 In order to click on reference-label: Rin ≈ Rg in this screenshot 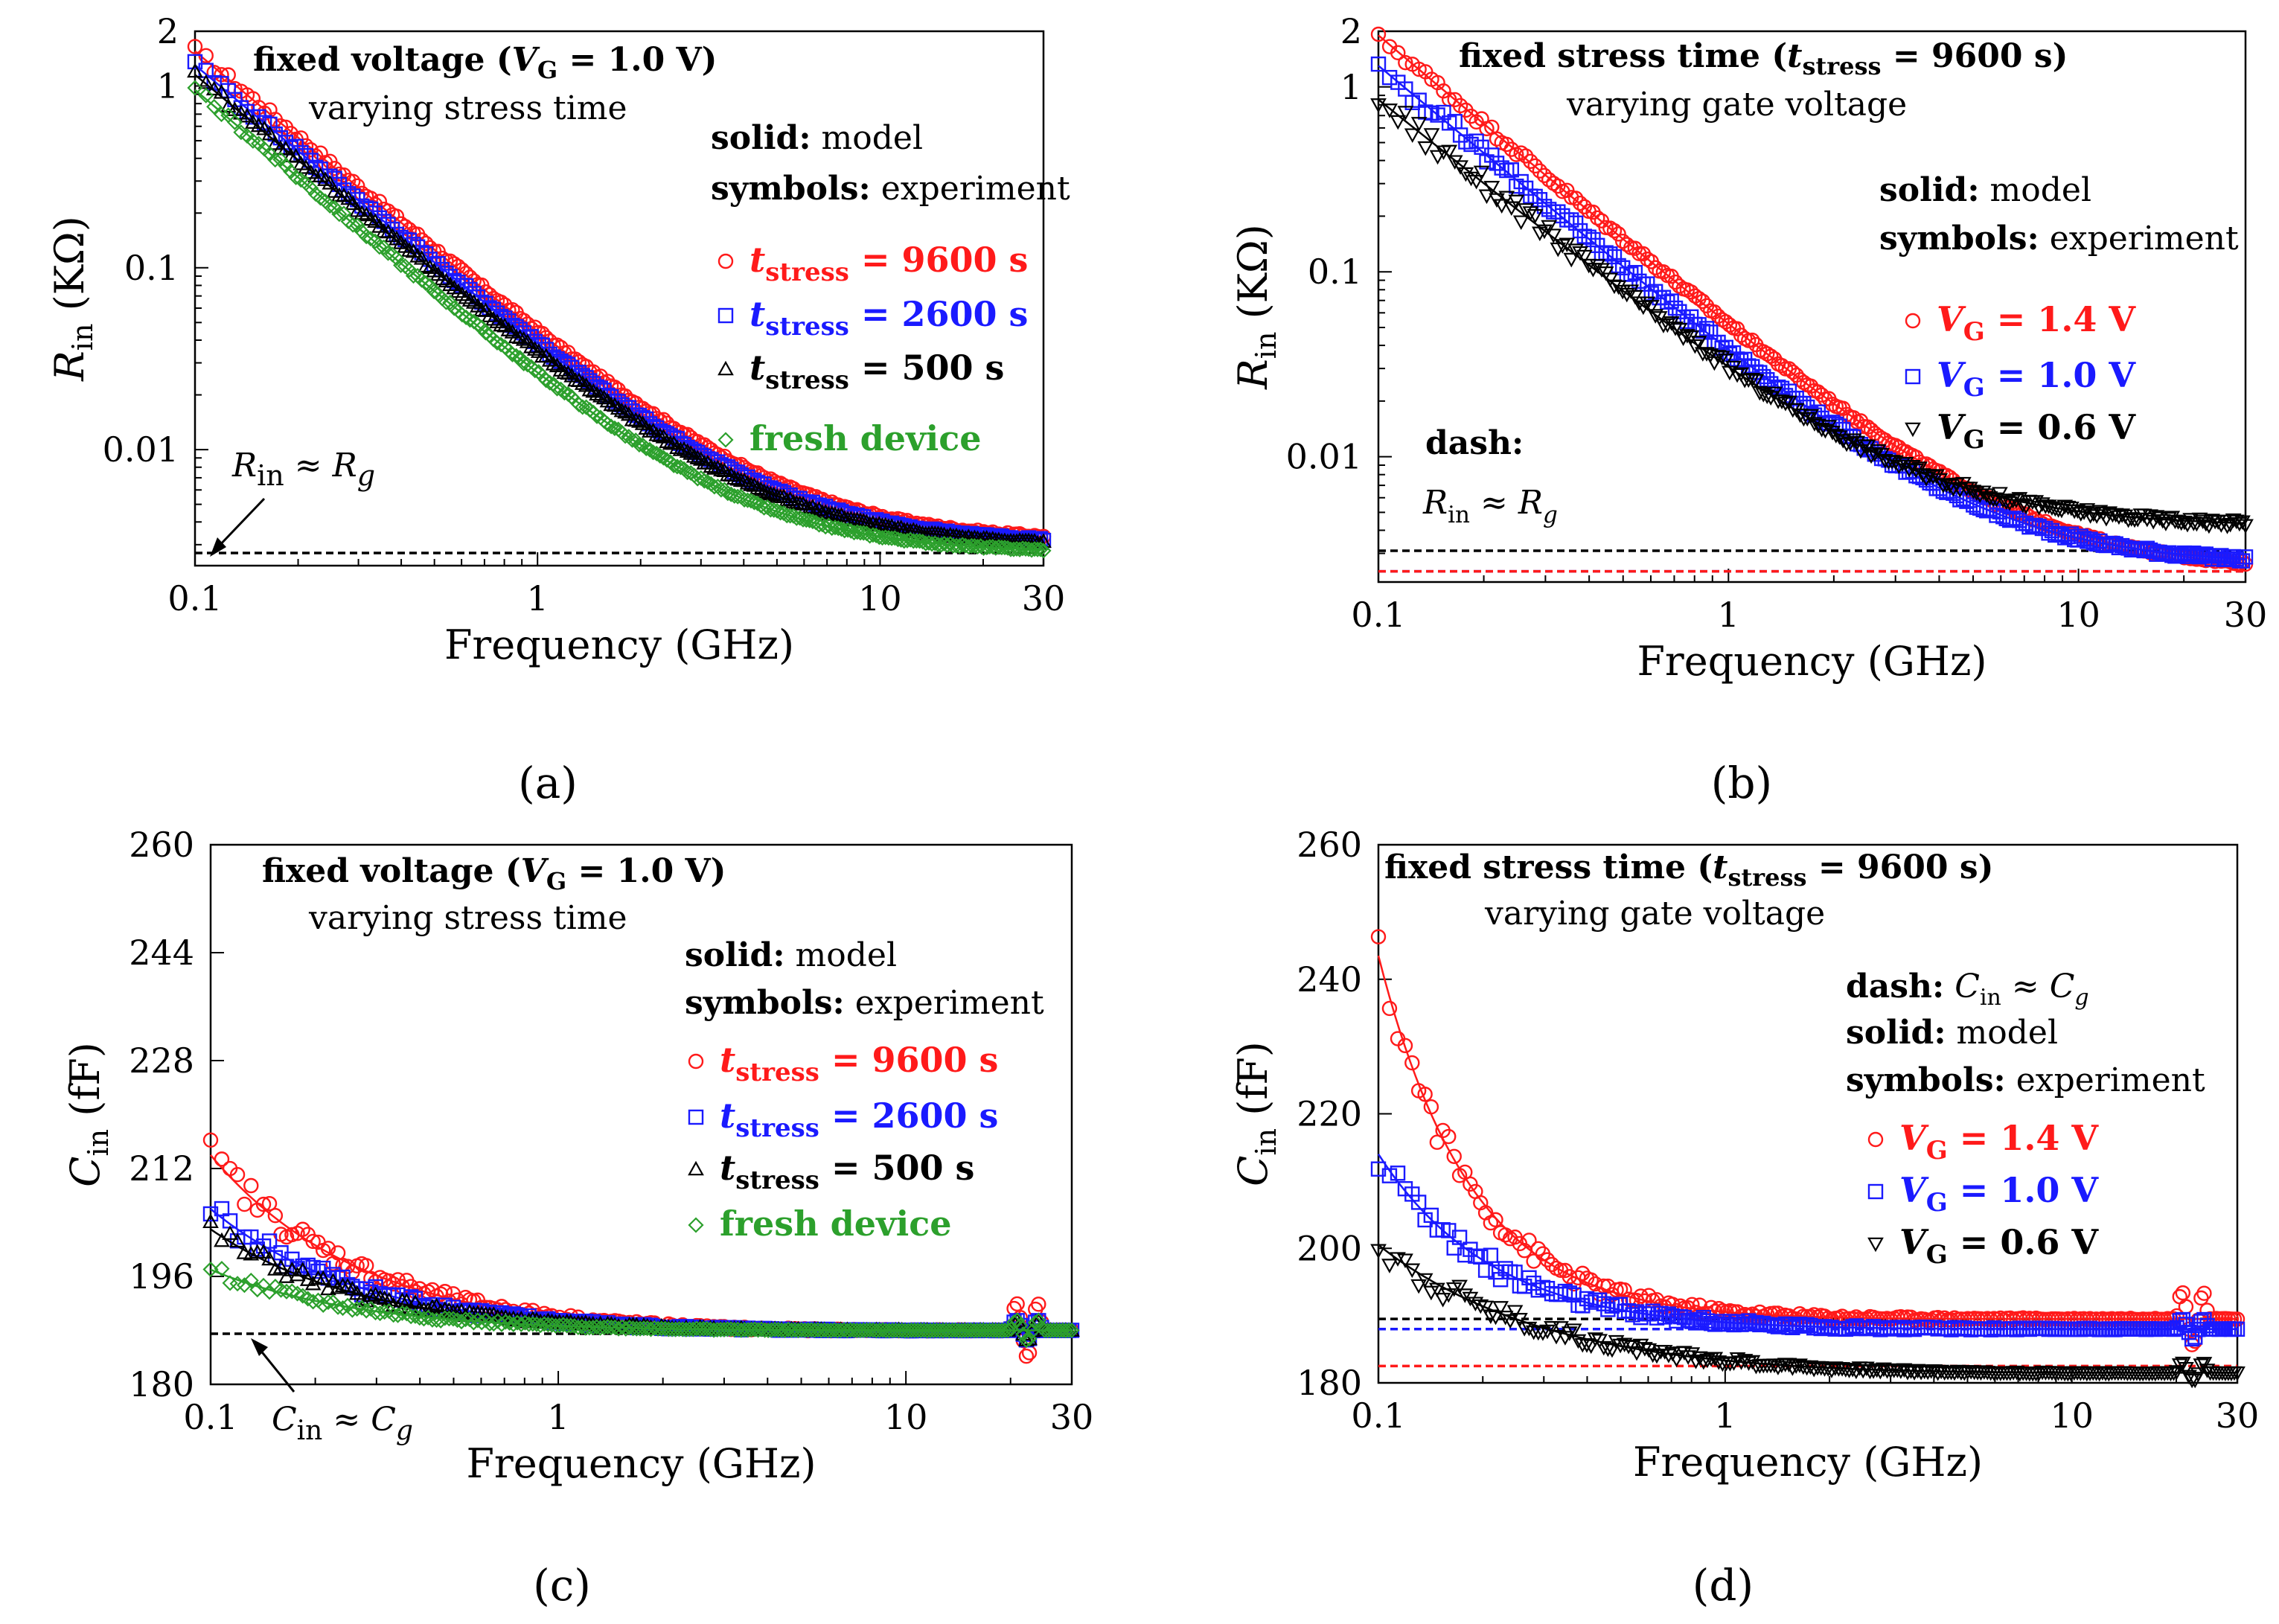, I will do `click(1490, 506)`.